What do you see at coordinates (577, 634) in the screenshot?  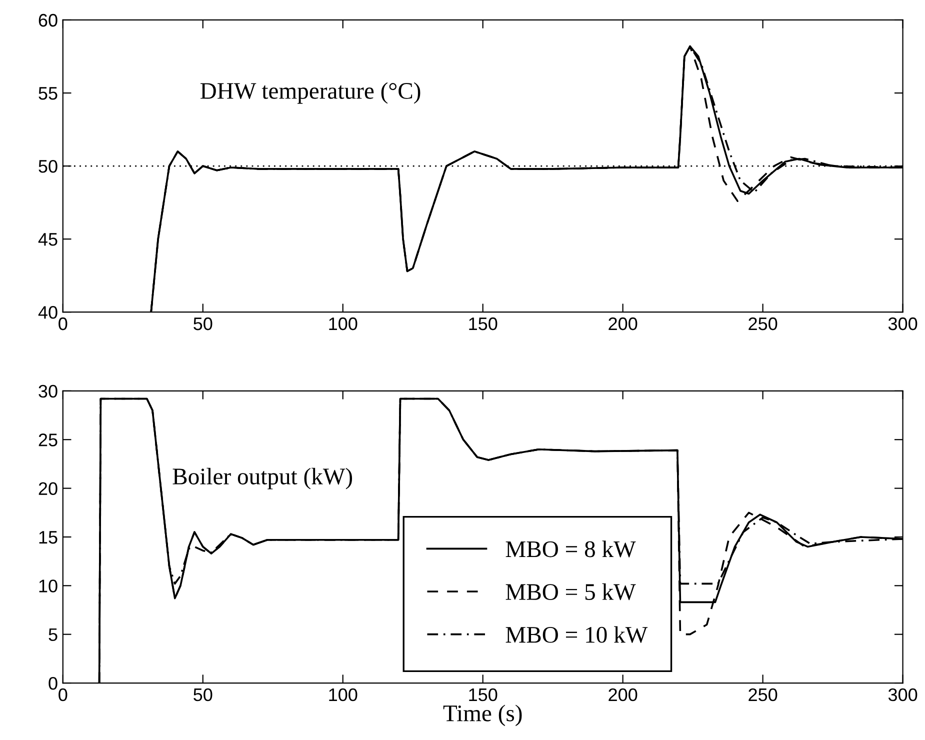 I see `legend-label: MBO = 10 kW` at bounding box center [577, 634].